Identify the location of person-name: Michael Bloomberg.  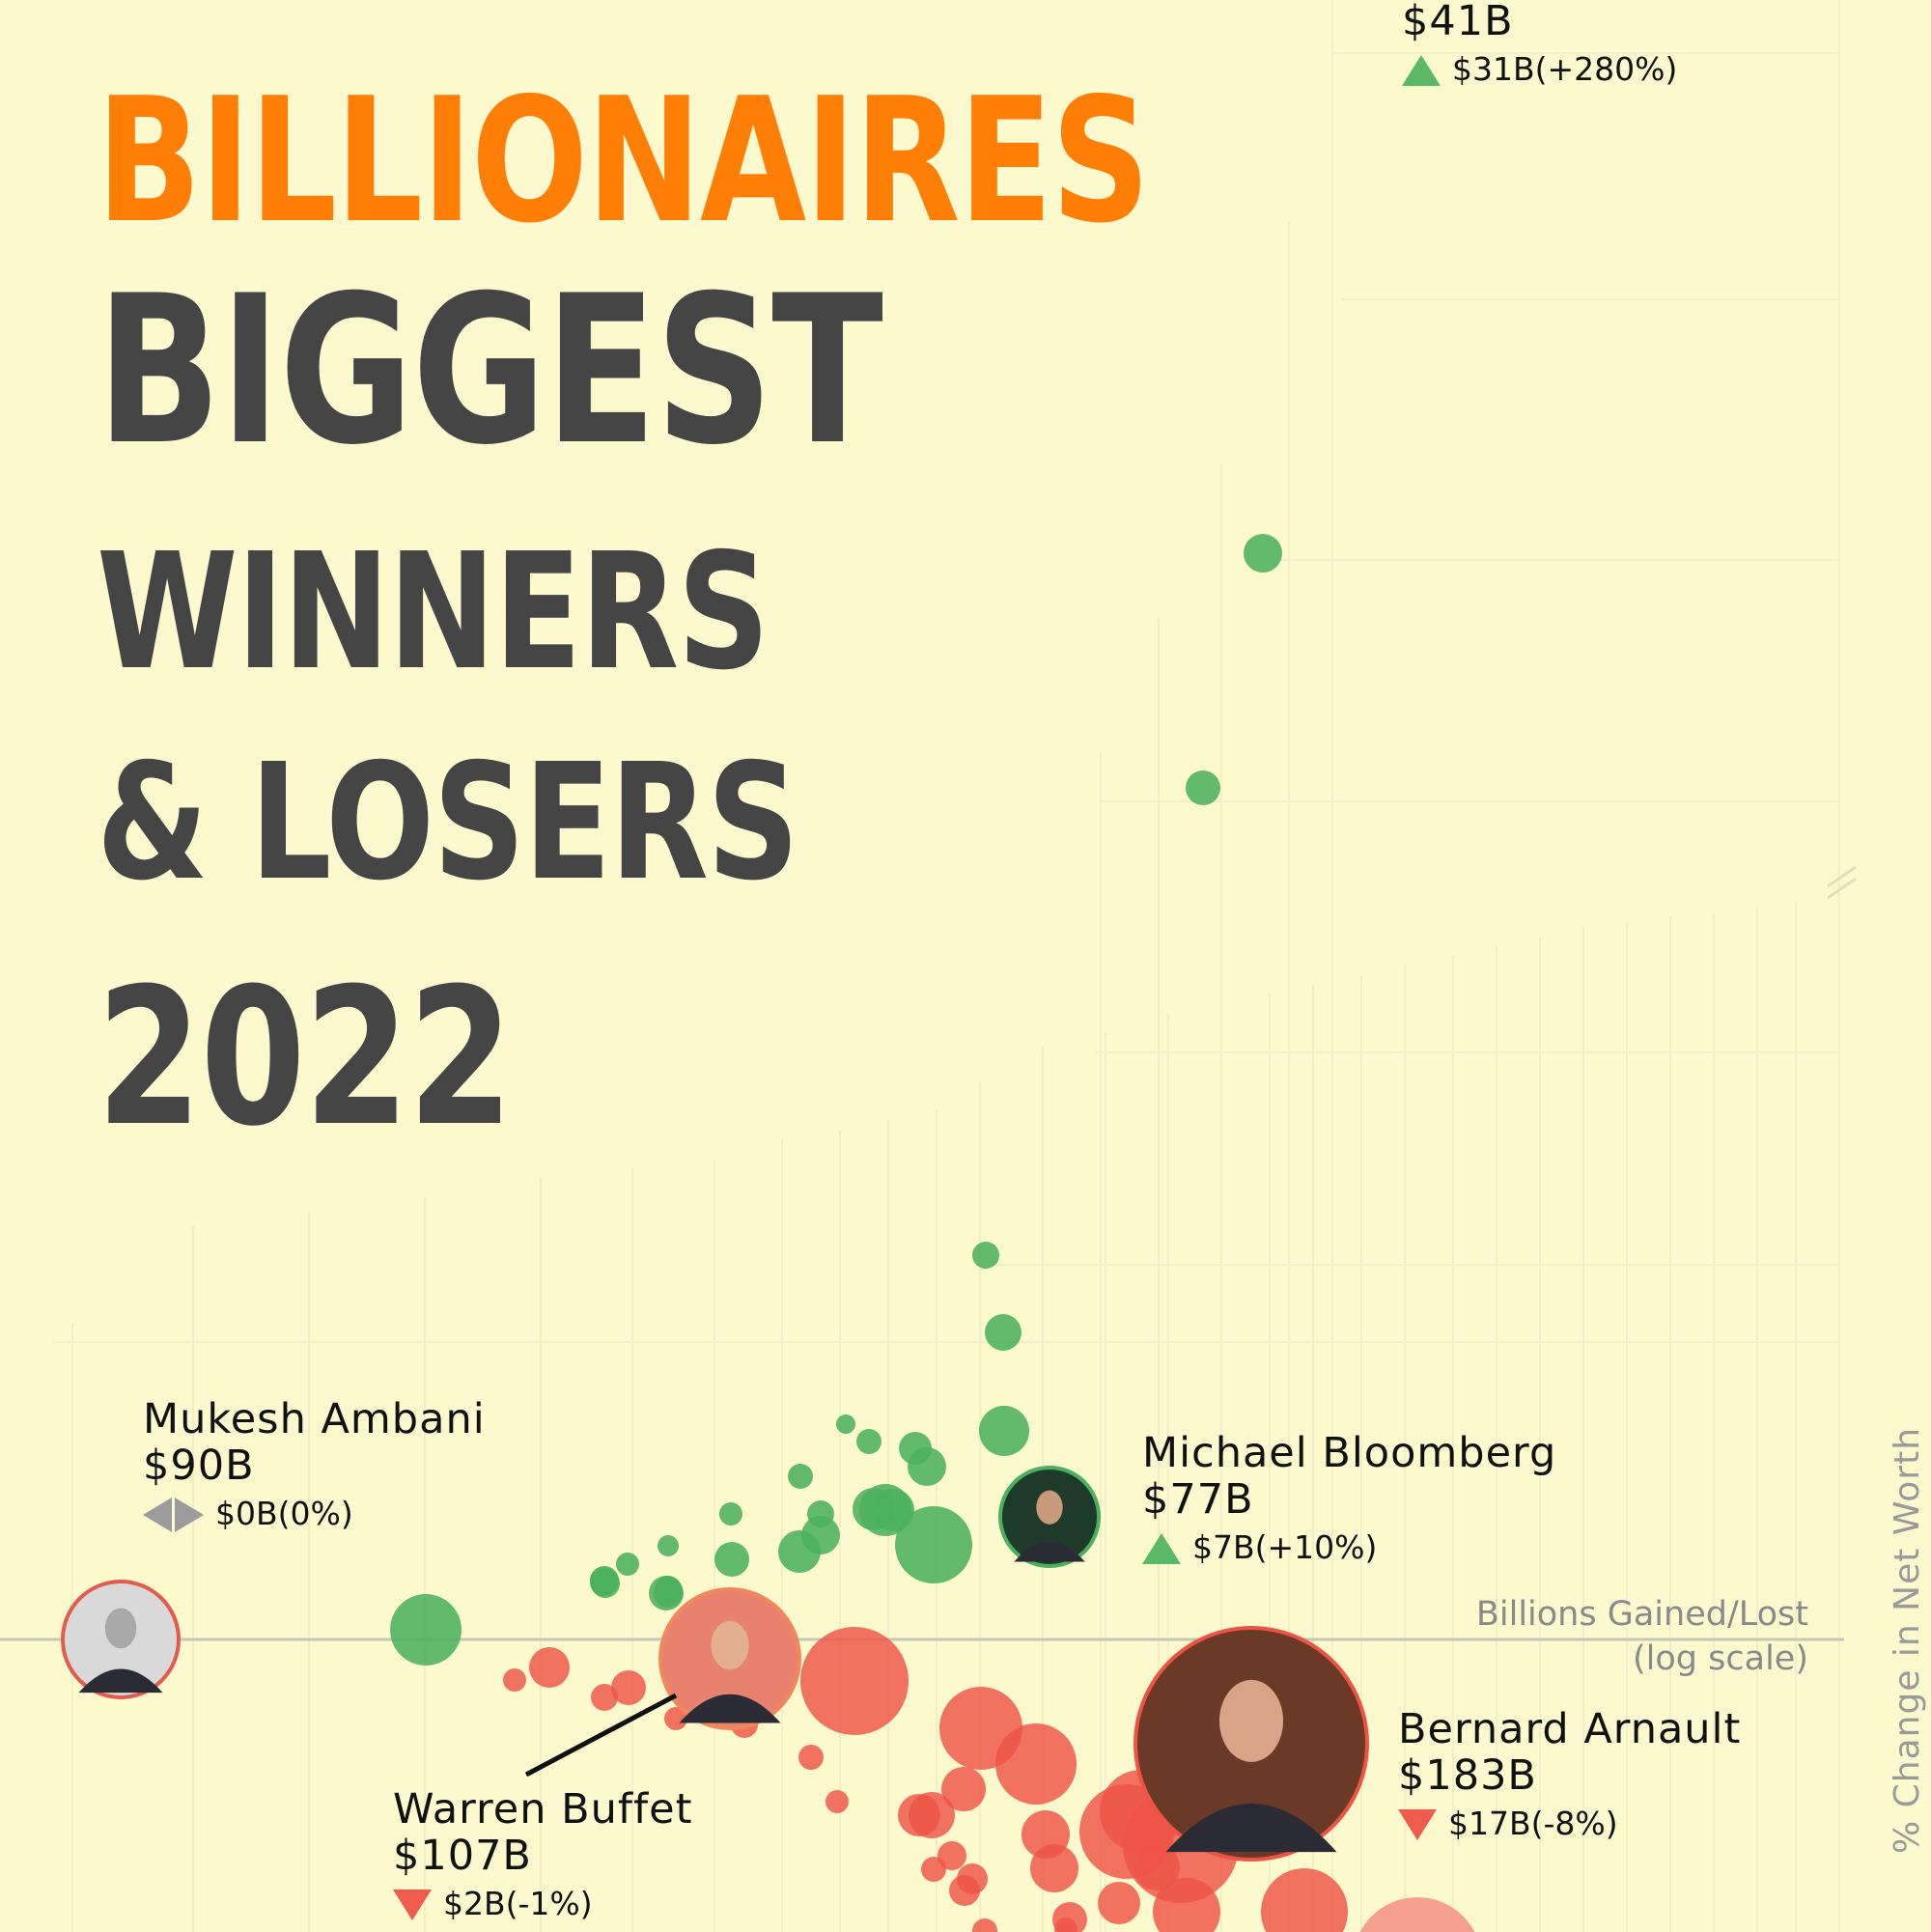
(1349, 1453).